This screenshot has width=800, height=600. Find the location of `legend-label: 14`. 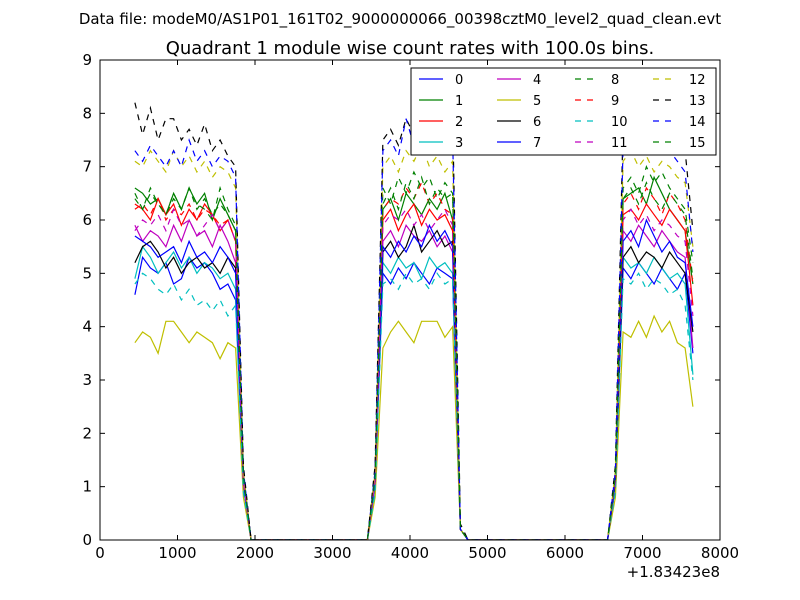

legend-label: 14 is located at coordinates (697, 122).